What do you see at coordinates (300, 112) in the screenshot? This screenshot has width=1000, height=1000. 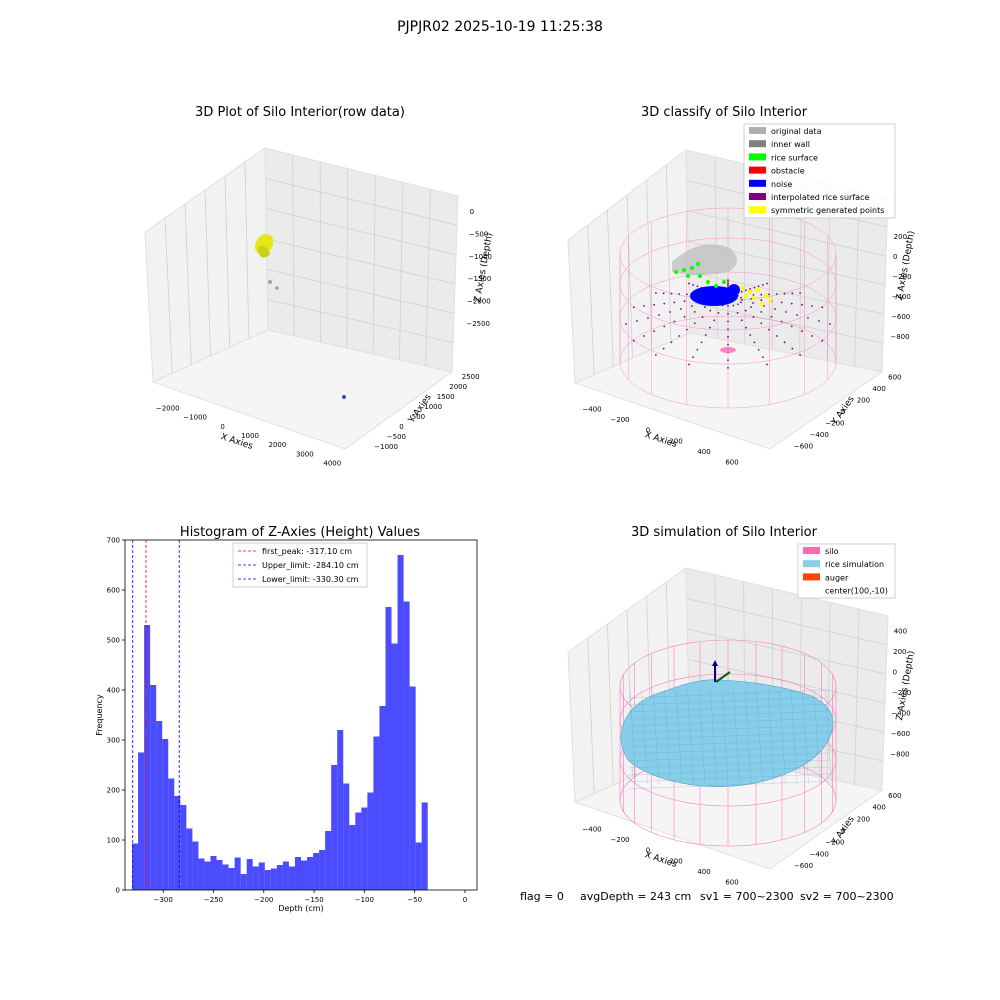 I see `panel1-title: 3D Plot of Silo Interior(row data)` at bounding box center [300, 112].